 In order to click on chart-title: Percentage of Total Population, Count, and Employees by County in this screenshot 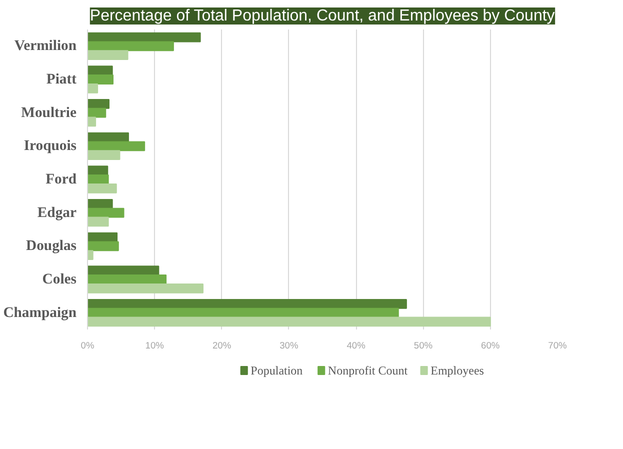, I will do `click(322, 16)`.